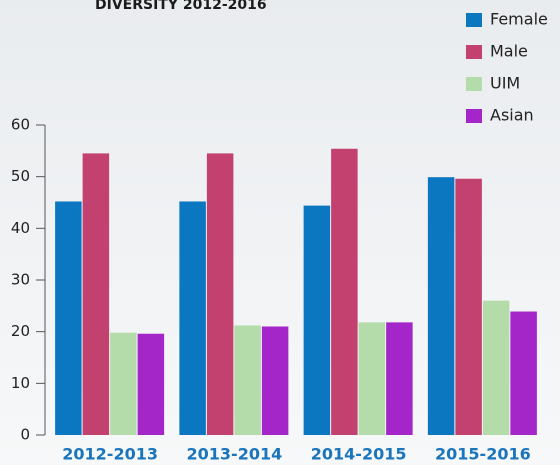  Describe the element at coordinates (110, 454) in the screenshot. I see `x-tick-label: 2012-2013` at that location.